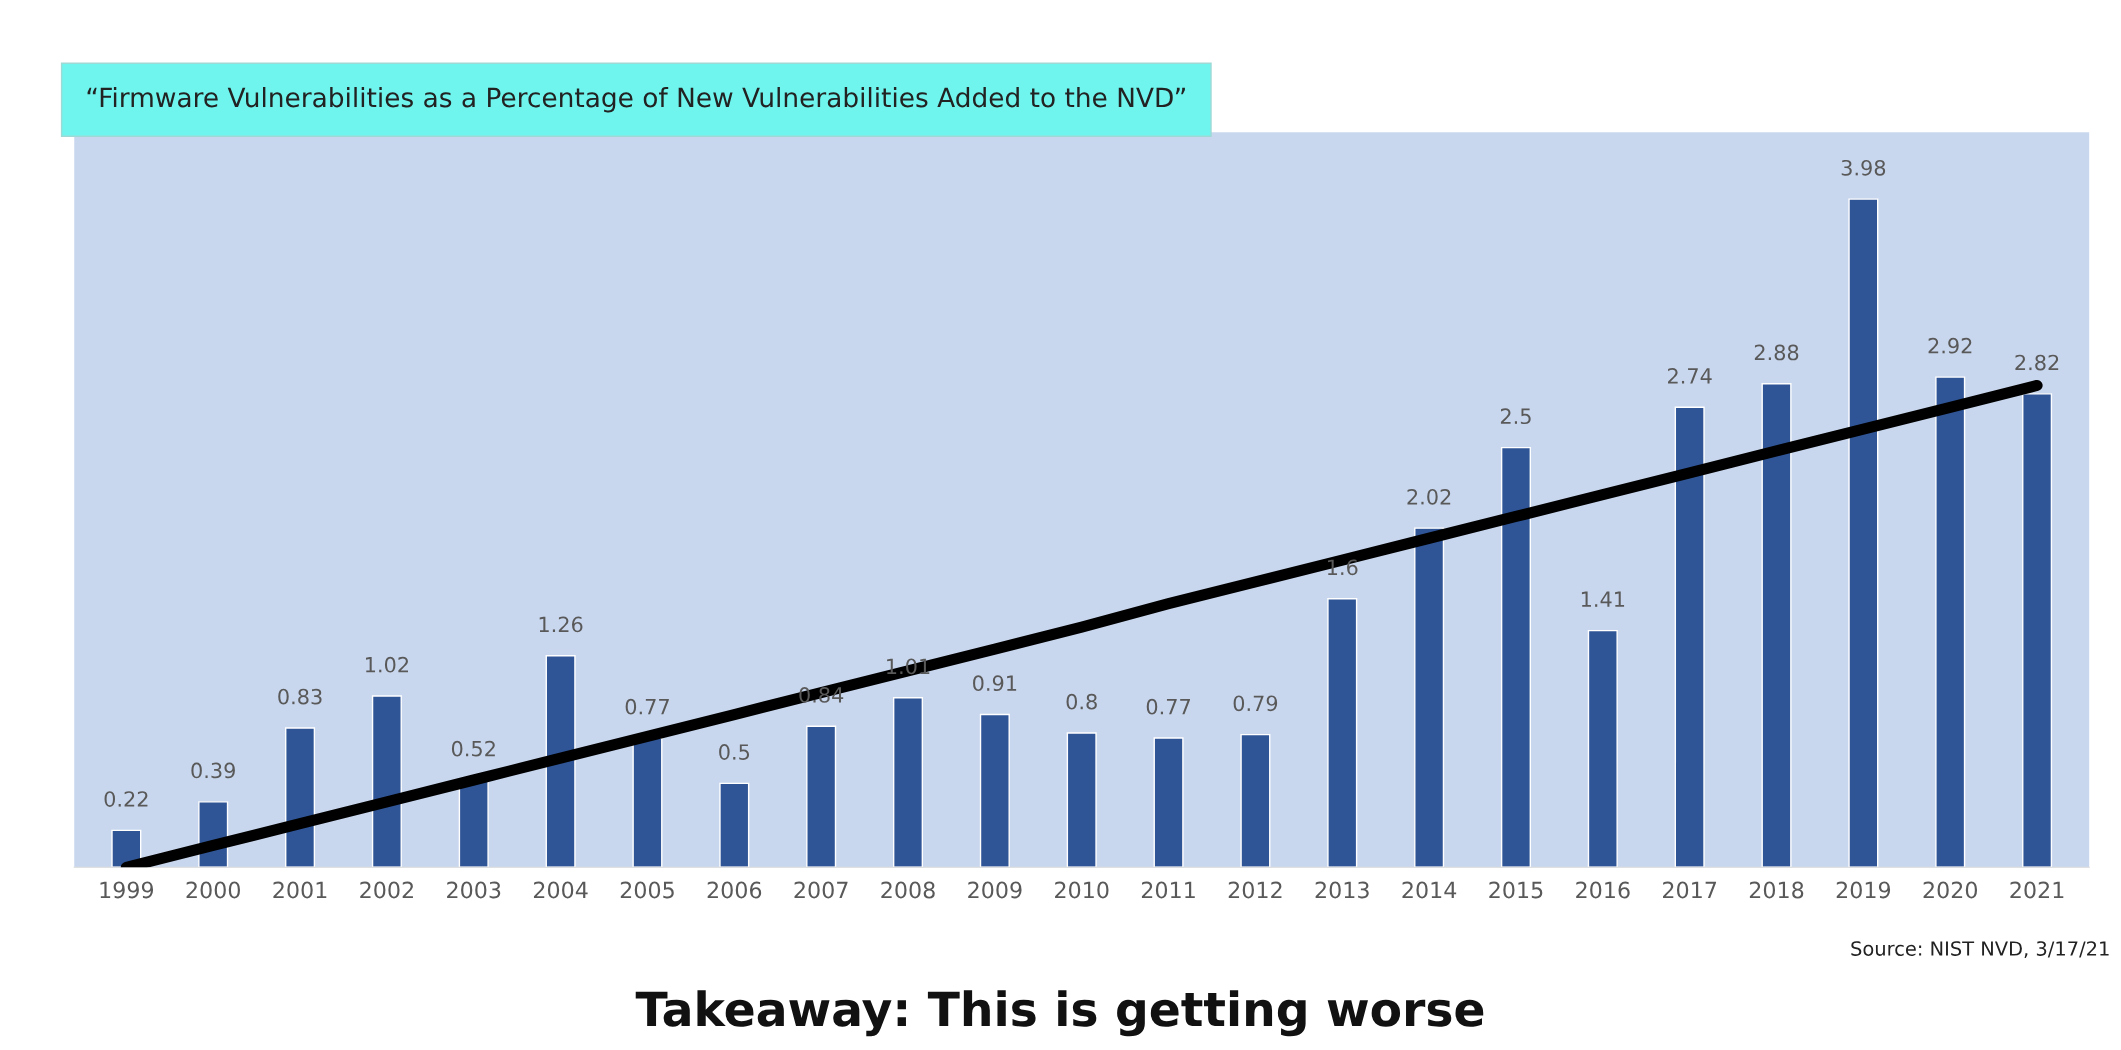  I want to click on data-label: 2.74, so click(1690, 376).